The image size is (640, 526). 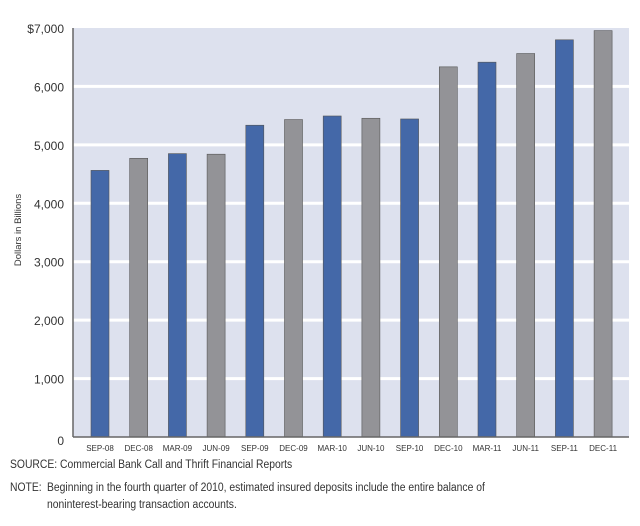 I want to click on x-tick-label: SEP-09, so click(x=255, y=448).